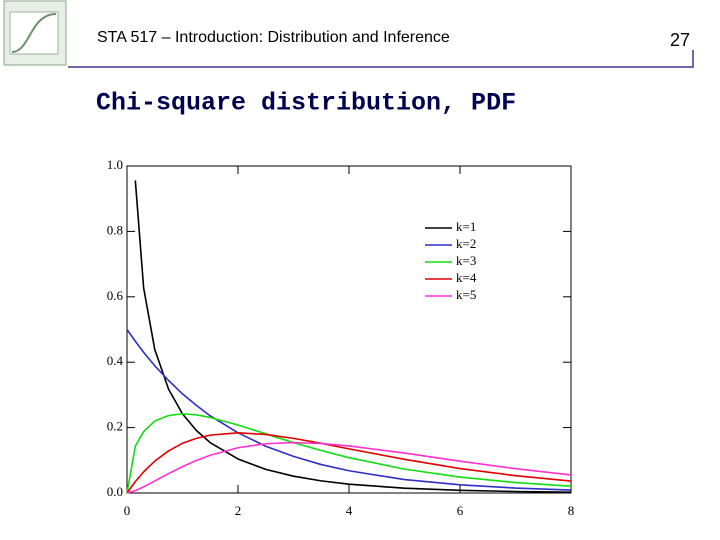 The height and width of the screenshot is (540, 720). I want to click on y-tick-label: 0.8, so click(115, 229).